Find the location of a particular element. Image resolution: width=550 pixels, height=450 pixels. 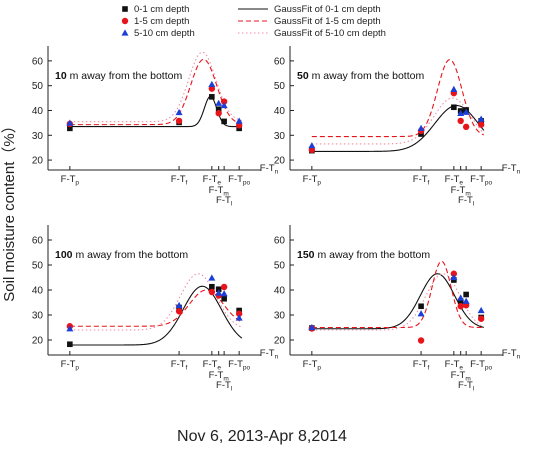

panel-title: 100 m away from the bottom is located at coordinates (121, 255).